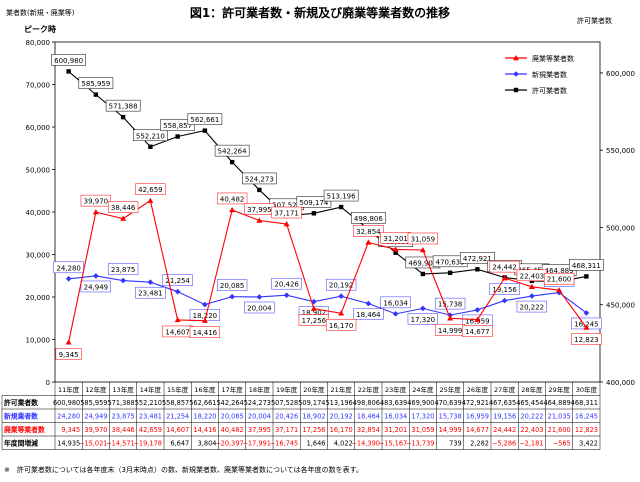 The width and height of the screenshot is (640, 482). I want to click on data-label: 571,388, so click(123, 107).